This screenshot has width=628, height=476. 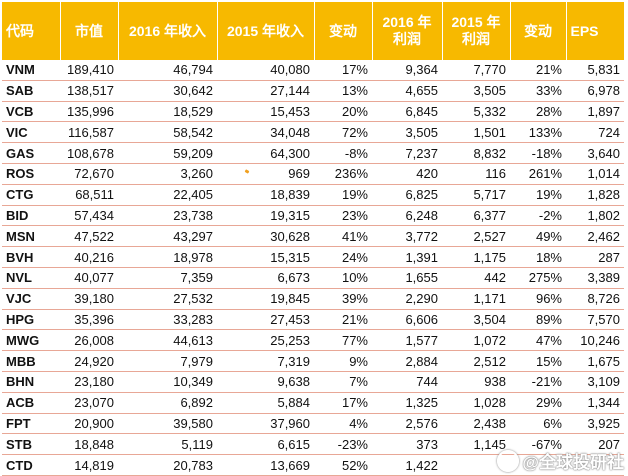 What do you see at coordinates (89, 195) in the screenshot?
I see `market-cap-cell: 68,511` at bounding box center [89, 195].